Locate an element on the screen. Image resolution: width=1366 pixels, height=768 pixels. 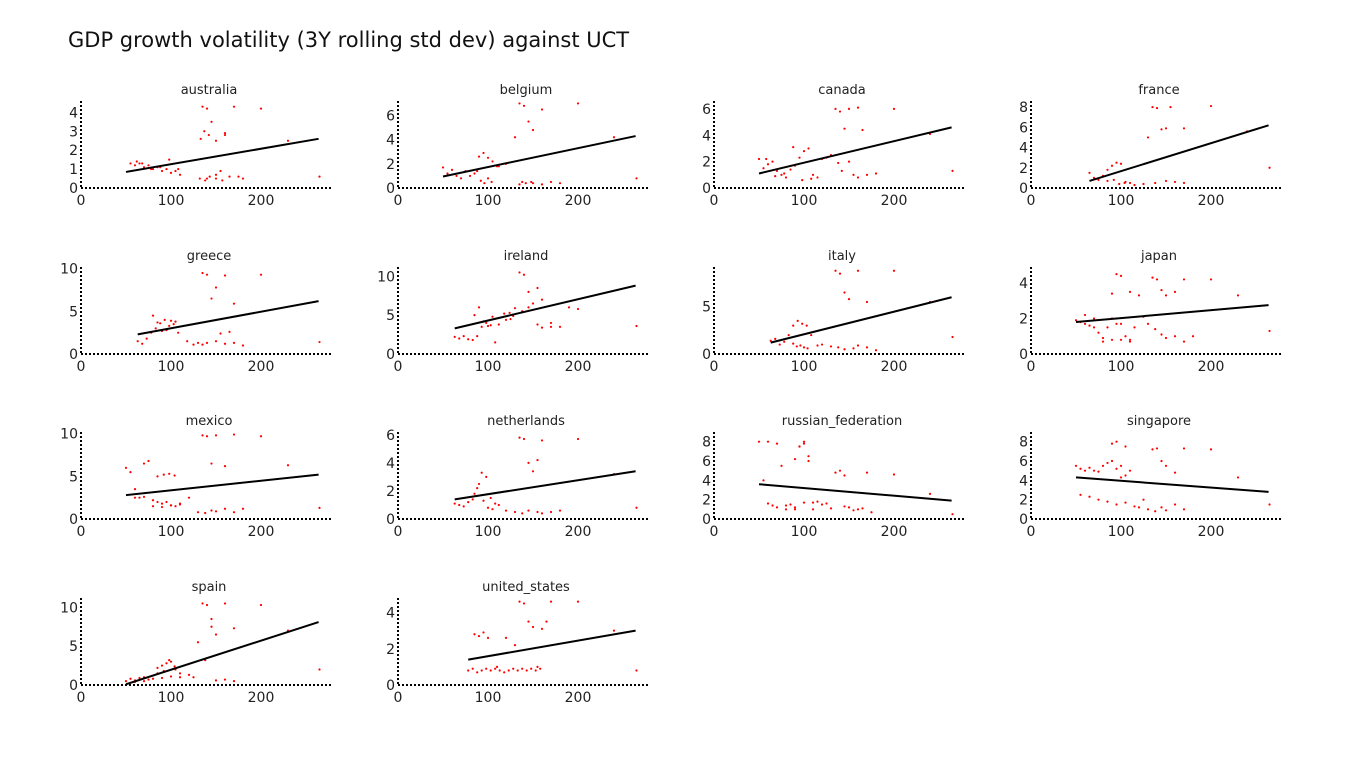
x-tick-label: 0 is located at coordinates (398, 201).